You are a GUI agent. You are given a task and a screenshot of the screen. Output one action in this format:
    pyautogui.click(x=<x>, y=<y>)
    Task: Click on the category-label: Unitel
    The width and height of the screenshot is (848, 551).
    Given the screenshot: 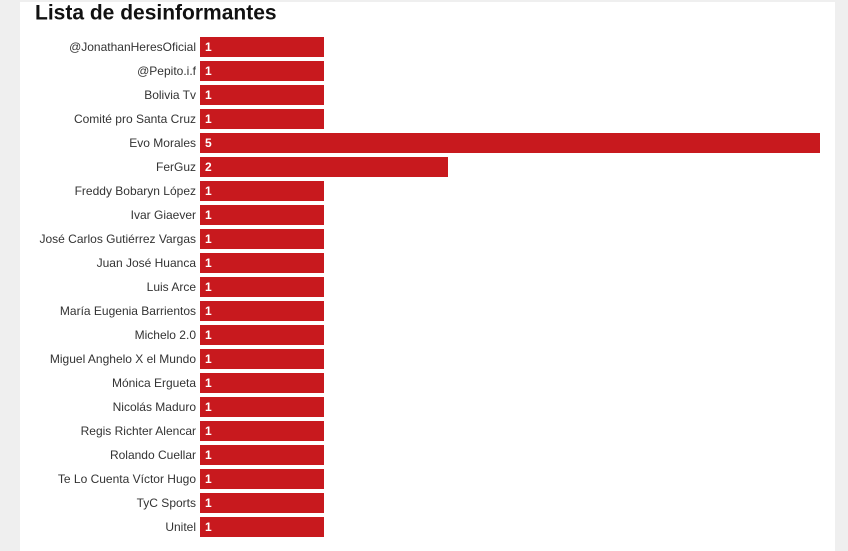 What is the action you would take?
    pyautogui.click(x=180, y=527)
    